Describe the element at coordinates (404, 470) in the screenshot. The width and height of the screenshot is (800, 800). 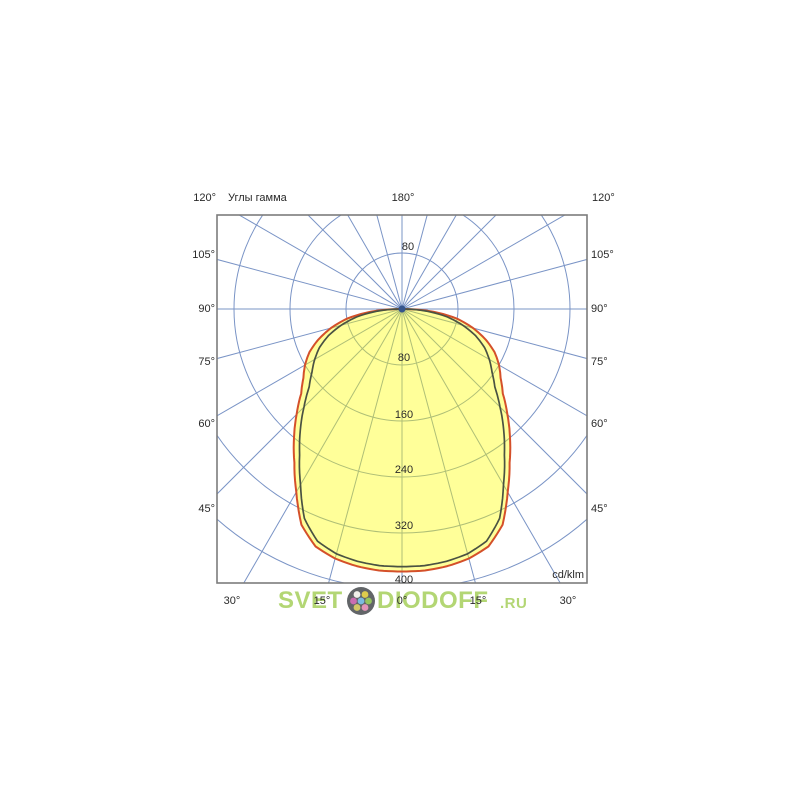
I see `radial-tick-240: 240` at that location.